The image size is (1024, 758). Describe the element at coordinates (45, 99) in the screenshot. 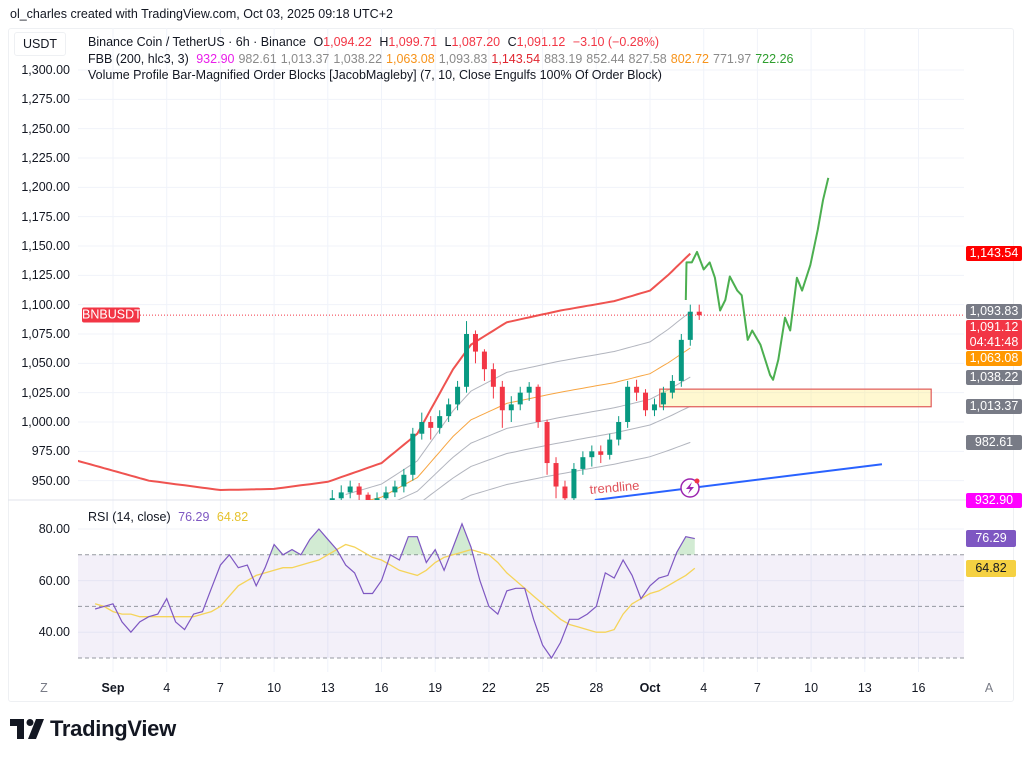

I see `price-tick: 1,275.00` at that location.